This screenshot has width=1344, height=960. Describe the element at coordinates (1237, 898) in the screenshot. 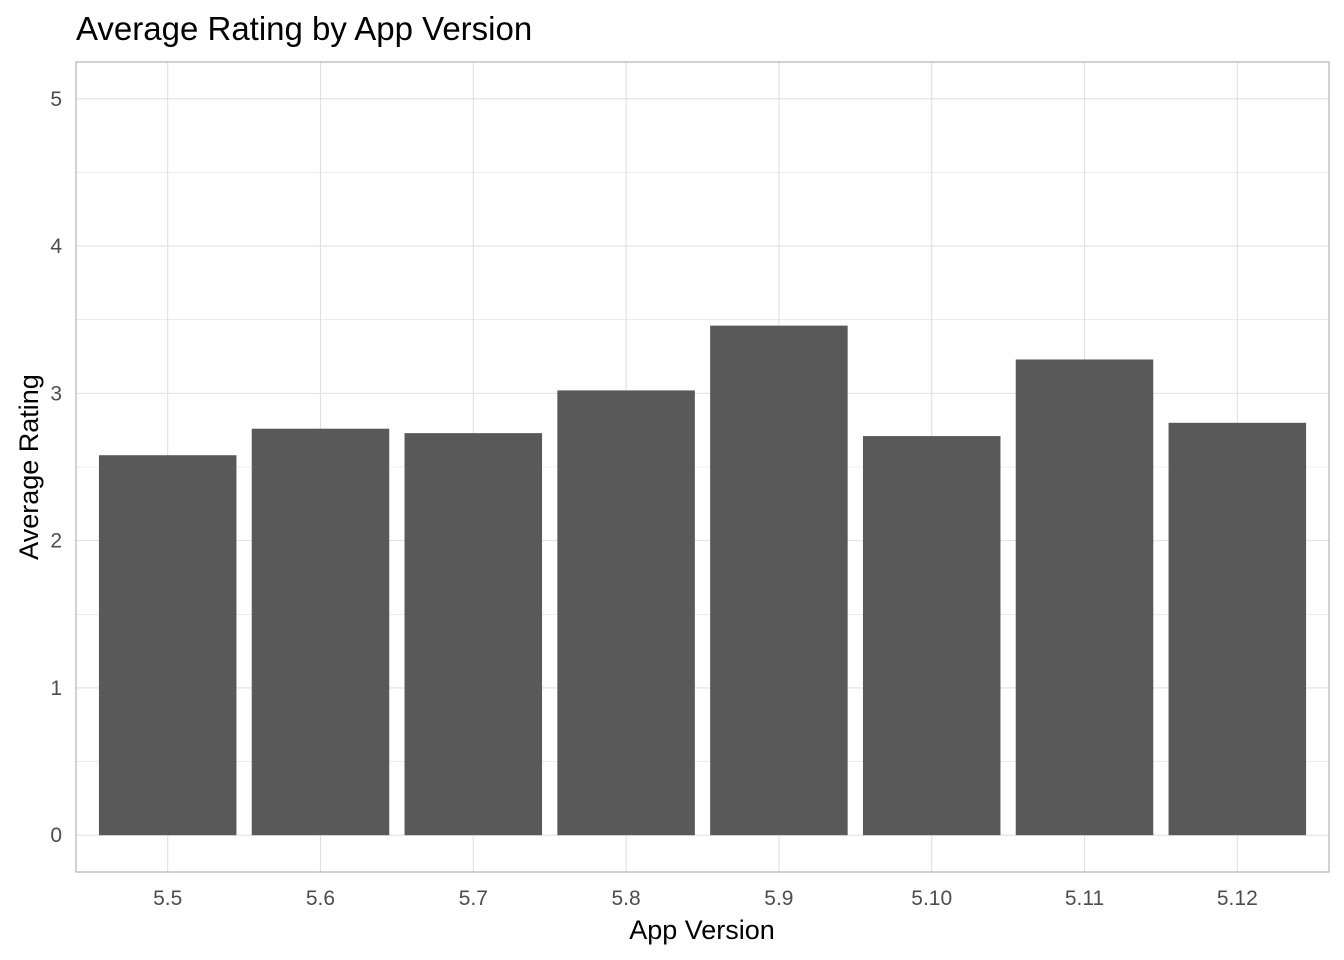

I see `x-tick-label: 5.12` at that location.